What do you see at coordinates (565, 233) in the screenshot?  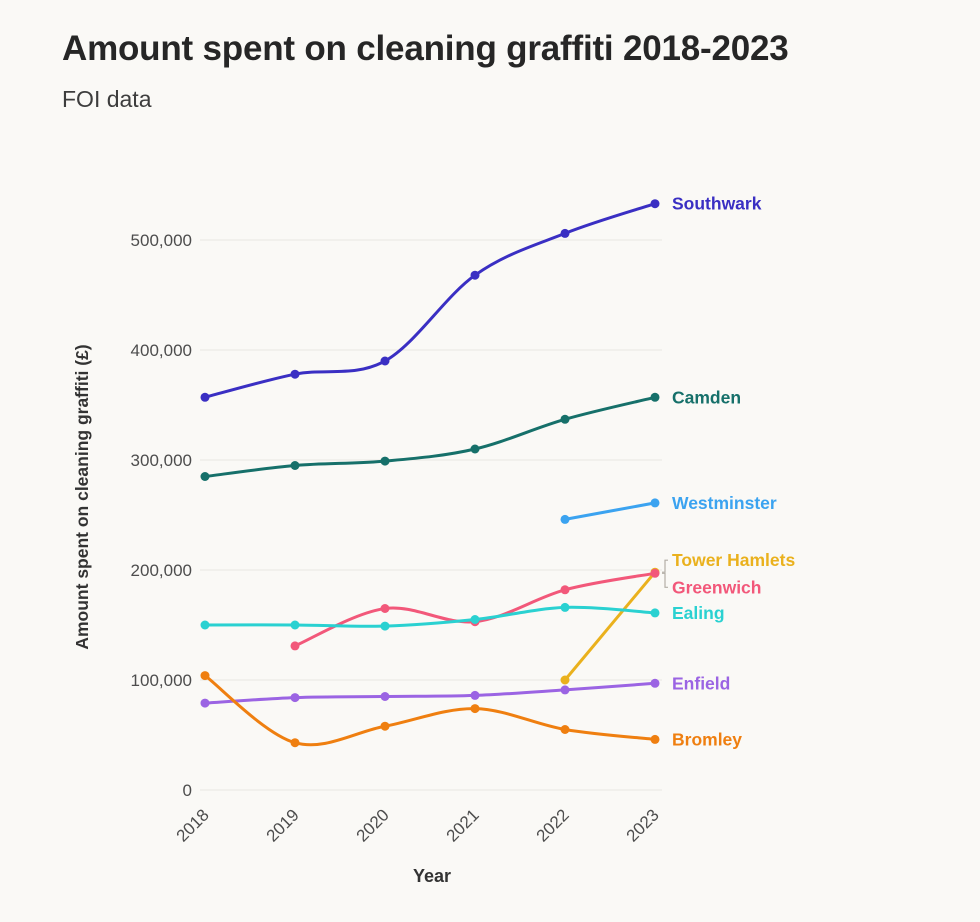 I see `point-southwark-2022` at bounding box center [565, 233].